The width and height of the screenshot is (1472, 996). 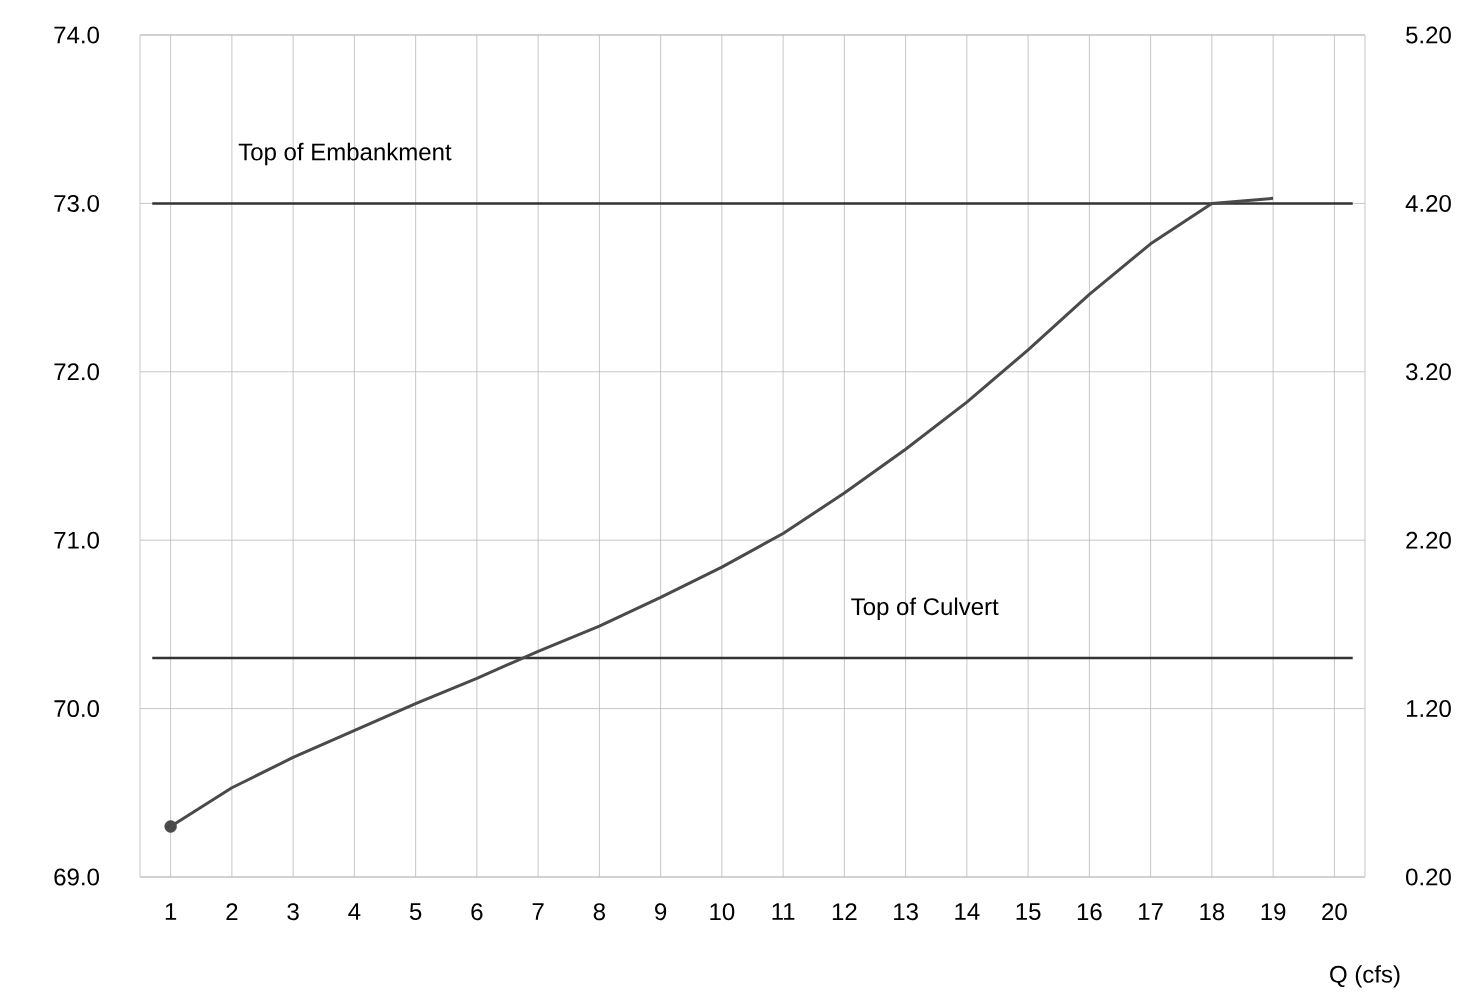 I want to click on y-tick-label: 70.0, so click(x=76, y=709).